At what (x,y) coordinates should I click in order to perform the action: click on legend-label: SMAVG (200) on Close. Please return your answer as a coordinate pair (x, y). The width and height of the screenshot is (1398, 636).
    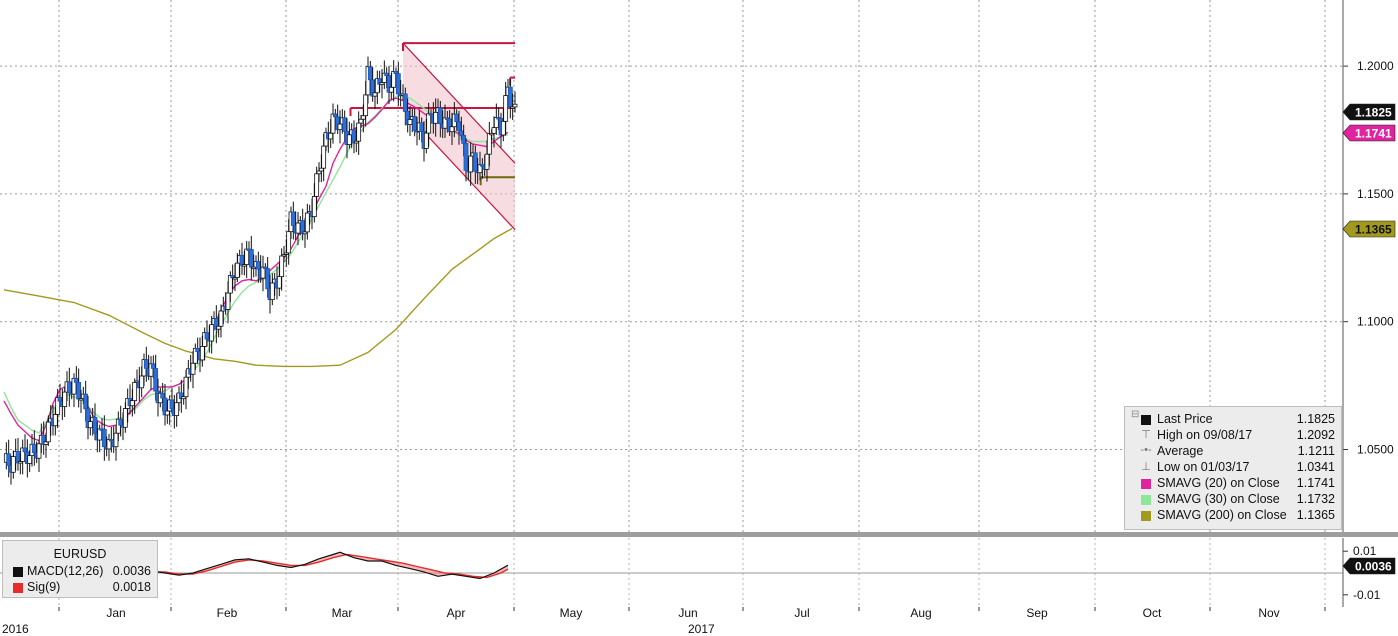
    Looking at the image, I should click on (1222, 515).